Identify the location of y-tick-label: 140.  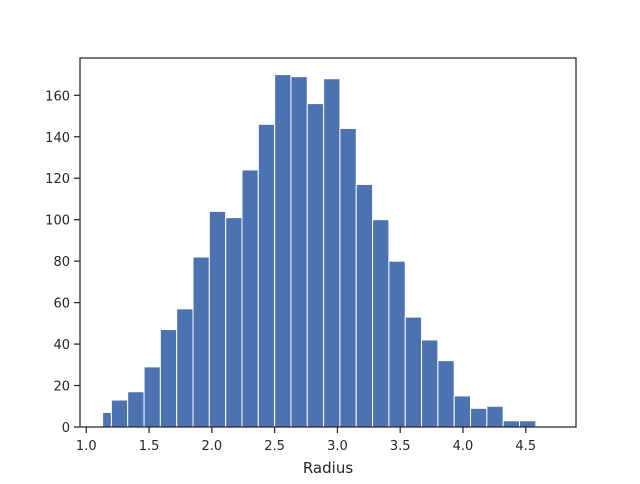
(57, 138).